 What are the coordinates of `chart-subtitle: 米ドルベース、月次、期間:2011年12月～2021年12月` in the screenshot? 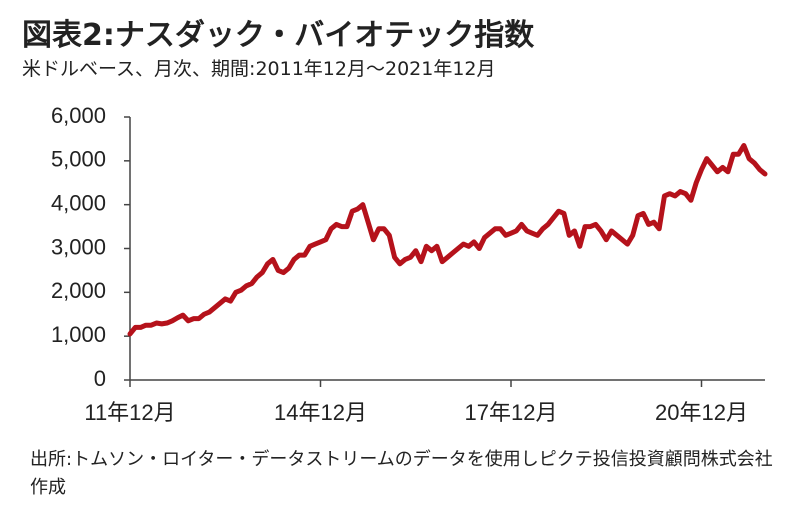 It's located at (259, 69).